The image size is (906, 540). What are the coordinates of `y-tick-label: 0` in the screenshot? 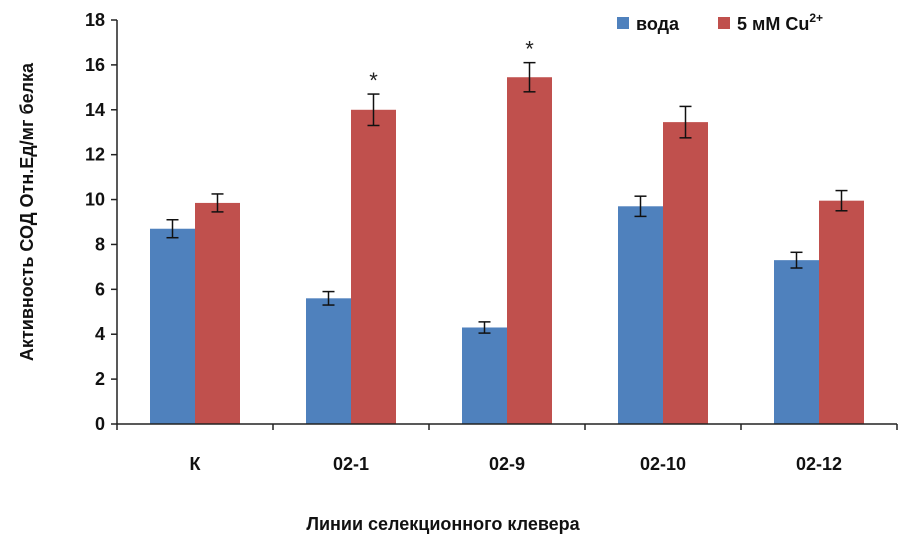 It's located at (100, 424).